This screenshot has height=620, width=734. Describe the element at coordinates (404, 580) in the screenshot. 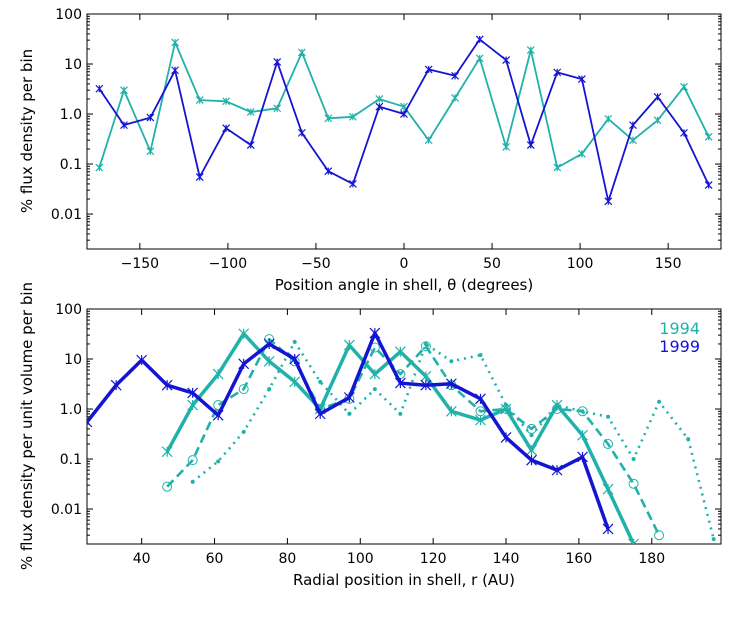

I see `panel-bottom-xlabel: Radial position in shell, r (AU)` at that location.